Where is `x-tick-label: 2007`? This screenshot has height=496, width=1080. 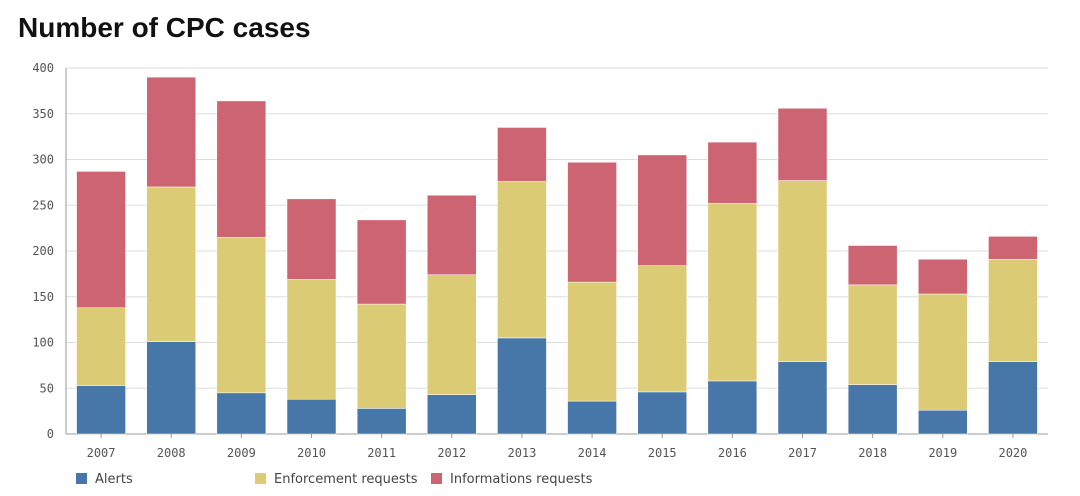
x-tick-label: 2007 is located at coordinates (101, 453).